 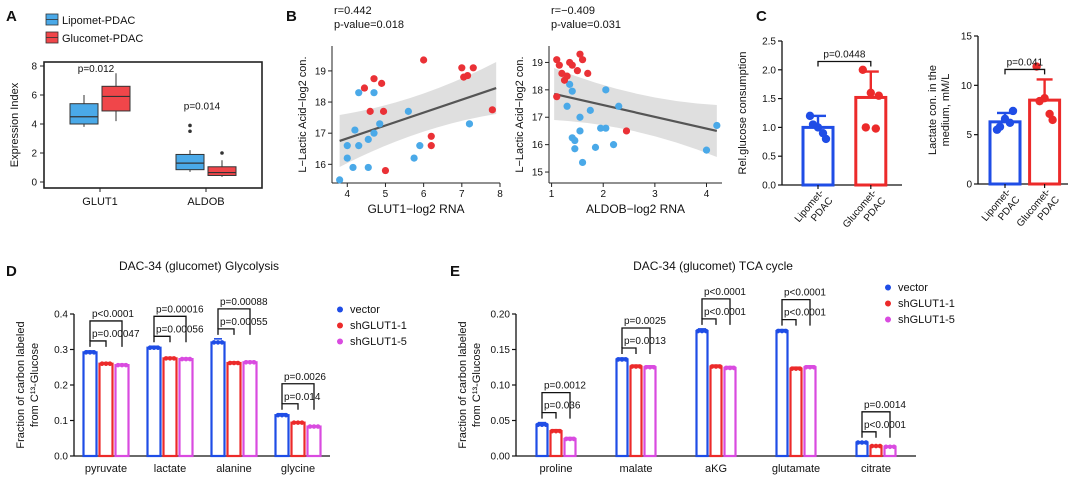 I want to click on panel-letter-c: C, so click(x=761, y=16).